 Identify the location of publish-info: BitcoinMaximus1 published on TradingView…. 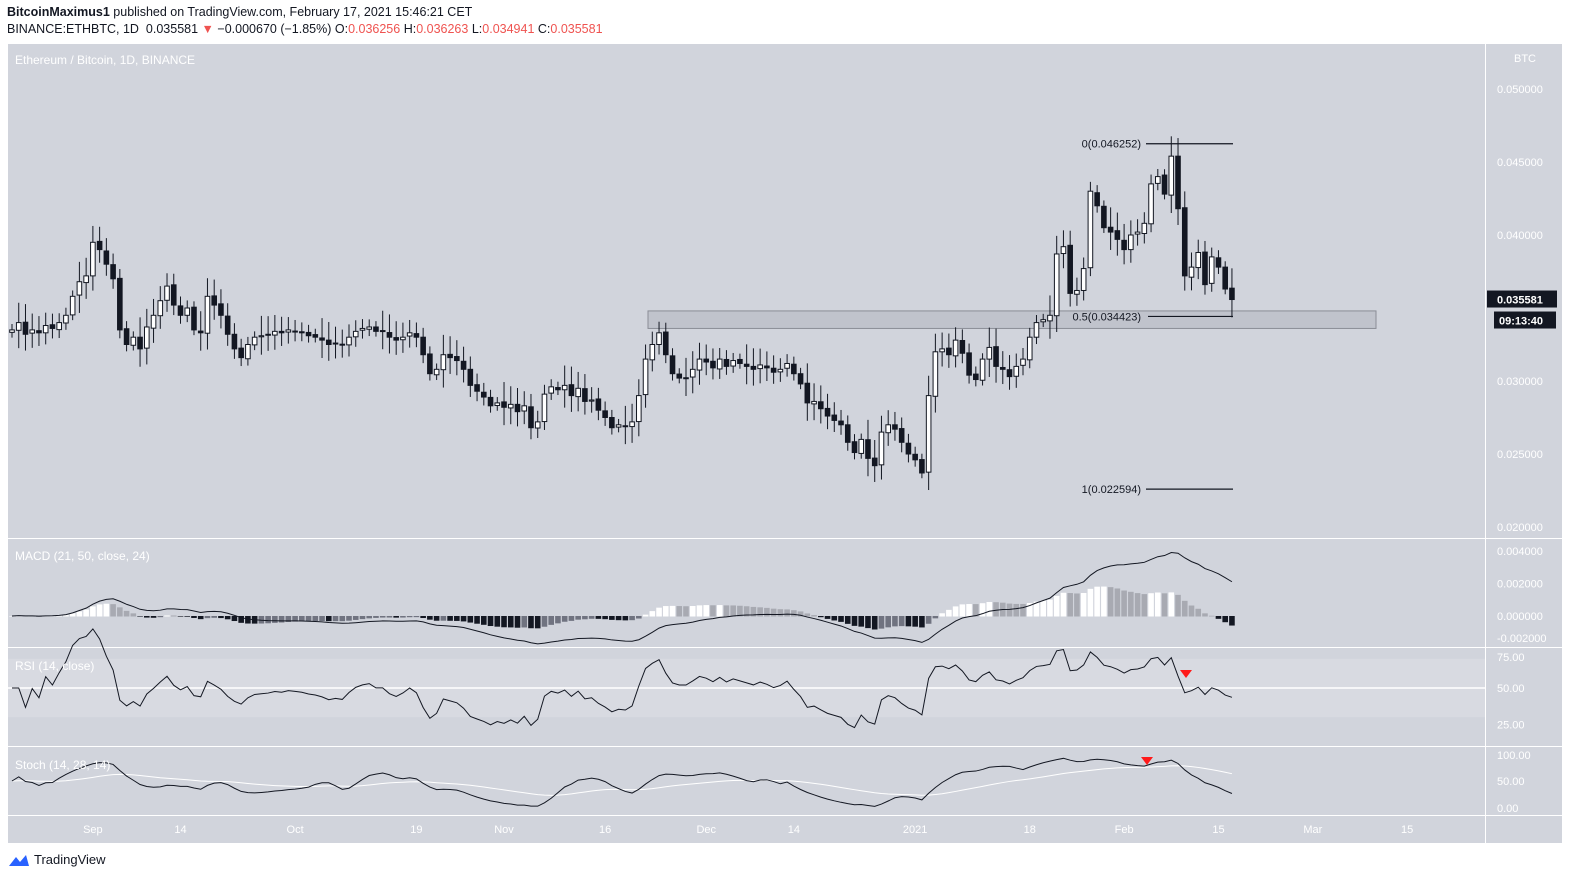
(239, 12).